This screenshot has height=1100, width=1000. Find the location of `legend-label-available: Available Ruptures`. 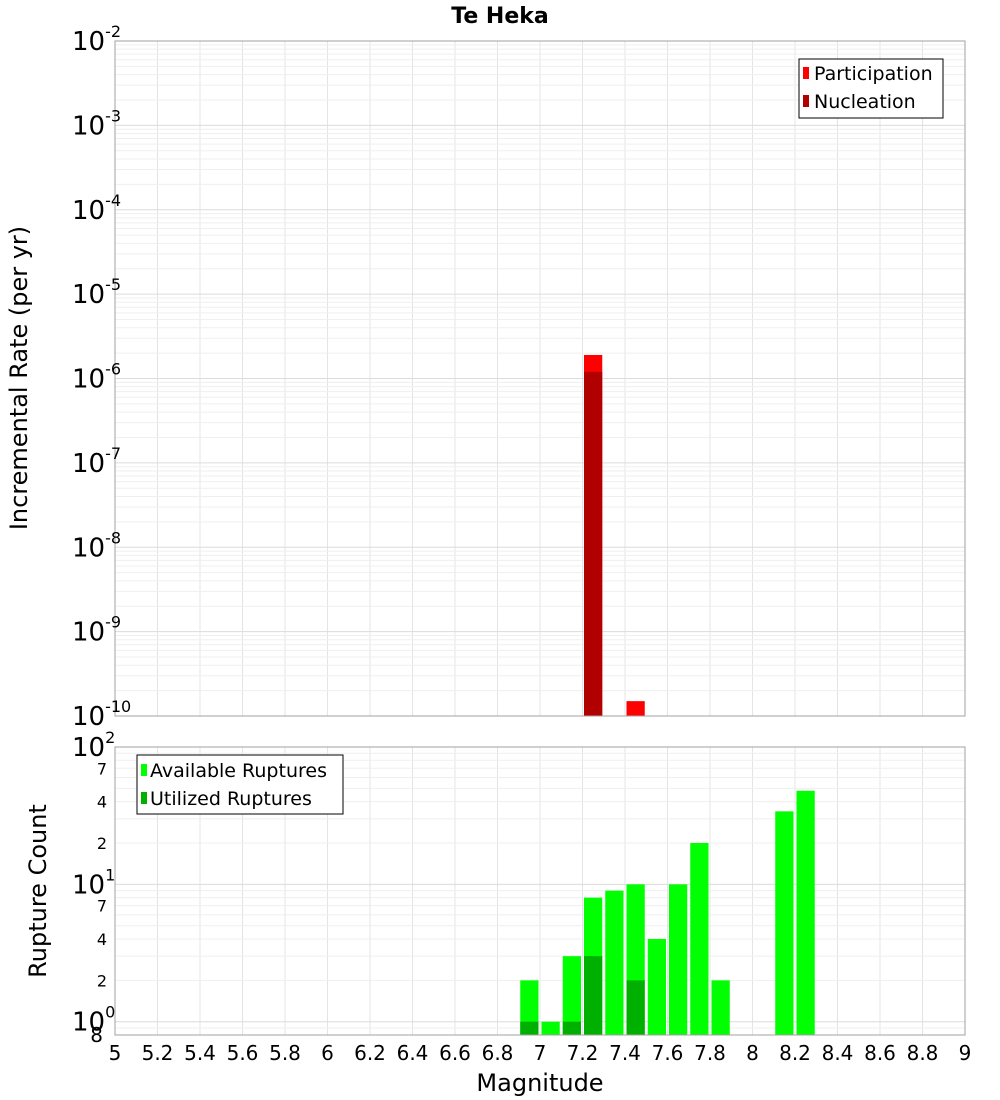

legend-label-available: Available Ruptures is located at coordinates (238, 771).